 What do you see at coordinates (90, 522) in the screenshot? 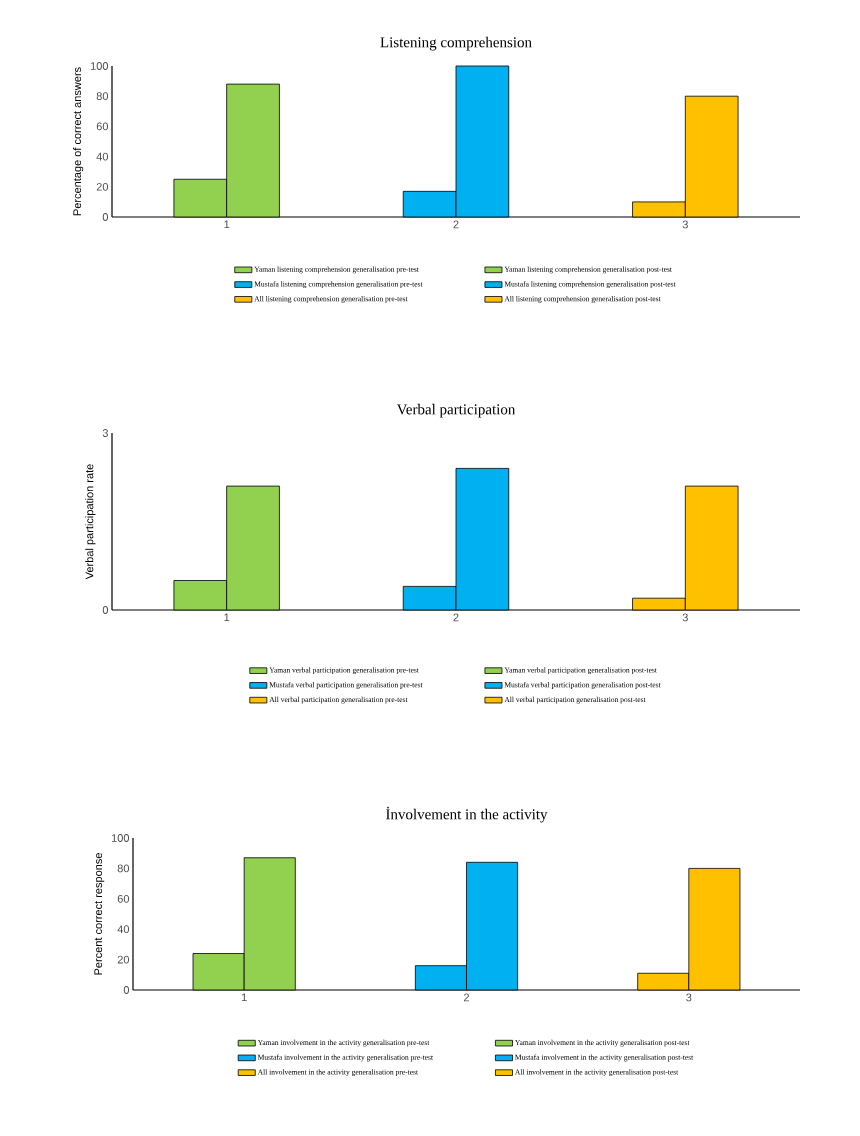
I see `y-axis-title: Verbal participation rate` at bounding box center [90, 522].